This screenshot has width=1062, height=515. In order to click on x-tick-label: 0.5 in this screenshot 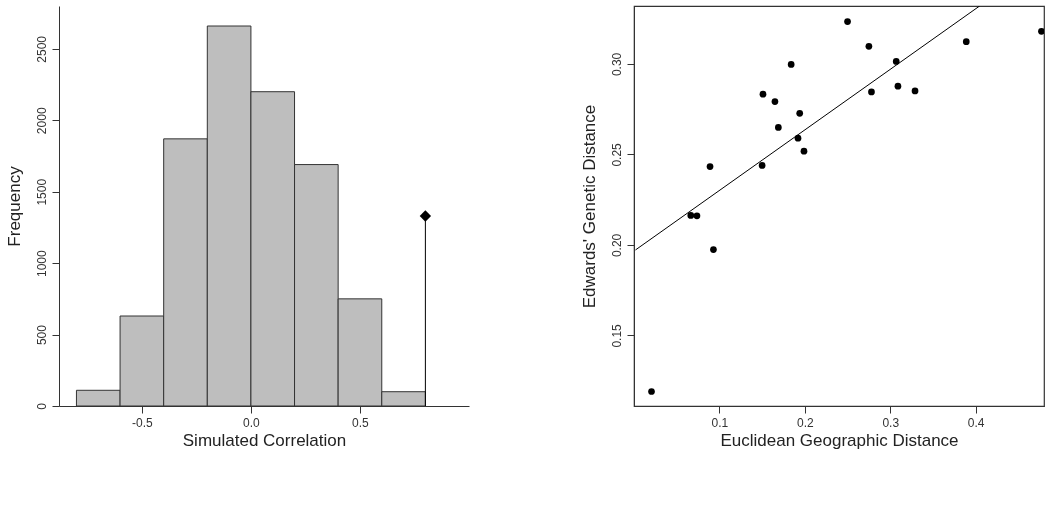, I will do `click(361, 422)`.